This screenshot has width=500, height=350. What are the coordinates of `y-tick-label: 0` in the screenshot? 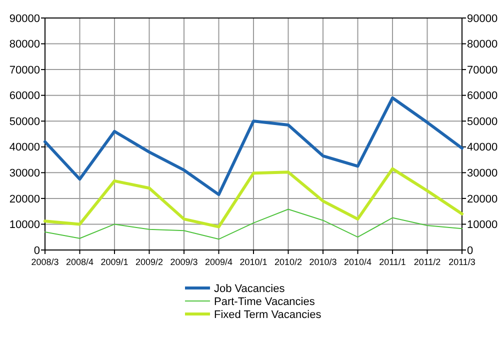 It's located at (37, 250).